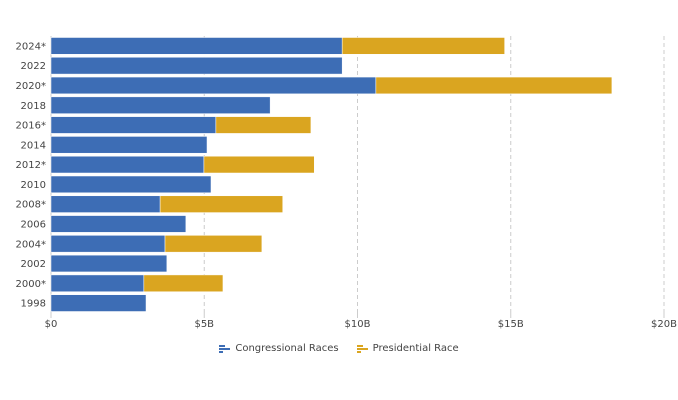 This screenshot has width=678, height=400. I want to click on legend-item-presidential: Presidential Race, so click(407, 348).